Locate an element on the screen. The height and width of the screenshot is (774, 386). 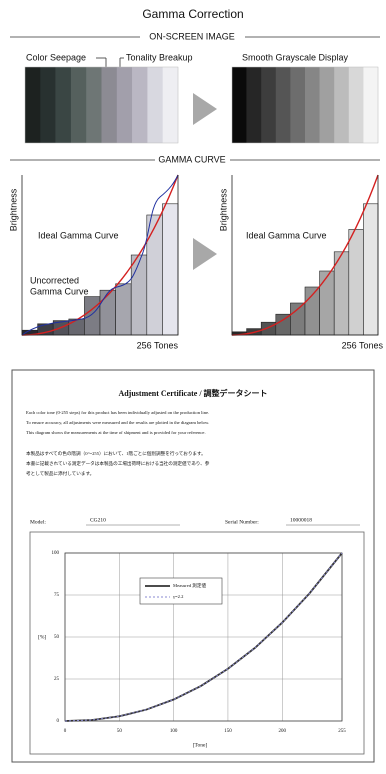
strips is located at coordinates (201, 105).